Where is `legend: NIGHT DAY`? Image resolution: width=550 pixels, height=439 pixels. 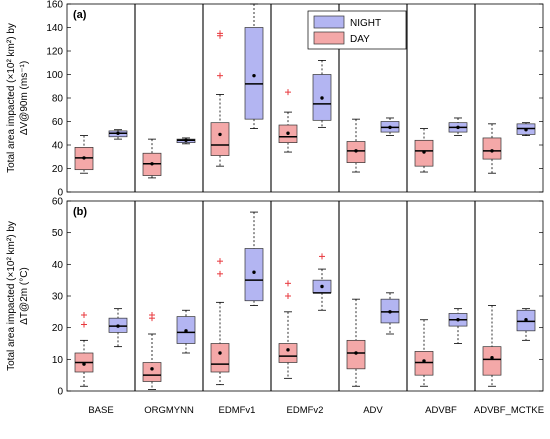
legend: NIGHT DAY is located at coordinates (357, 30).